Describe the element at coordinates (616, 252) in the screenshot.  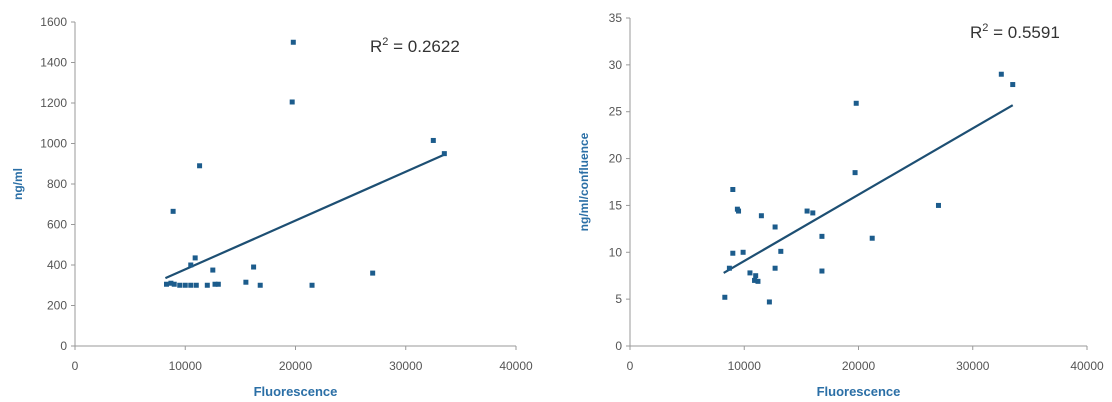
I see `y-tick-label: 10` at that location.